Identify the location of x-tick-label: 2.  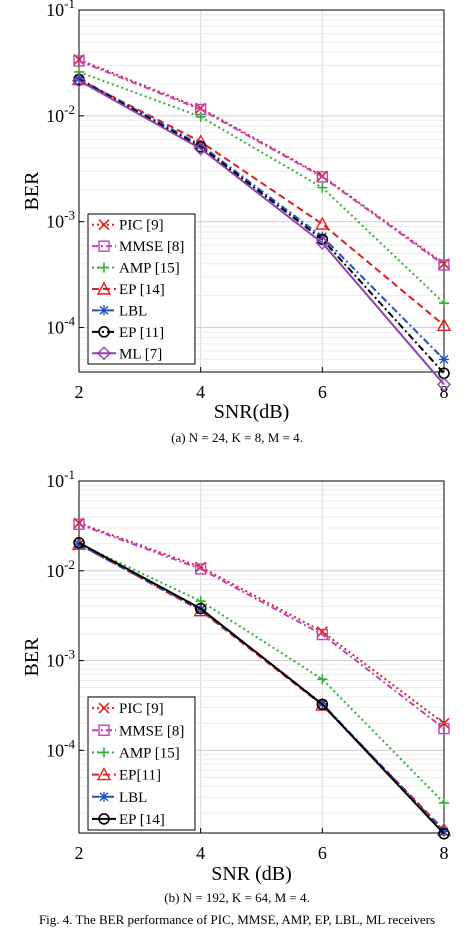
(79, 853).